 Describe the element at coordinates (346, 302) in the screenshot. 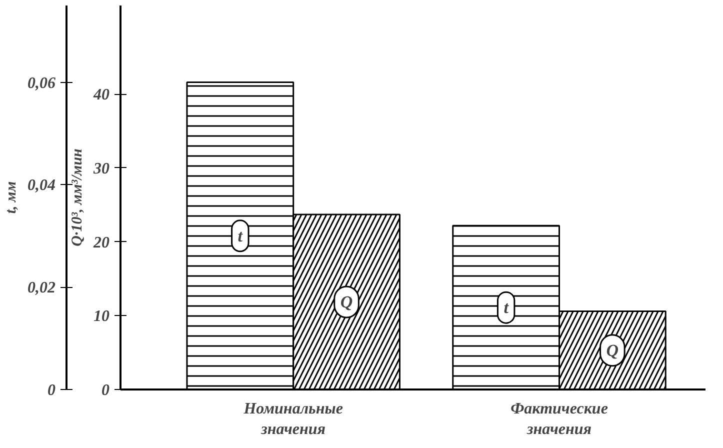

I see `text: Q` at that location.